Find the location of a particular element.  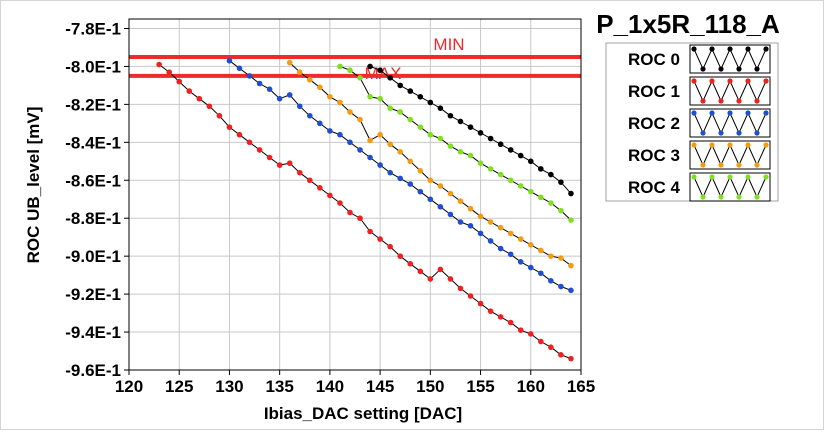

y-tick-label: -9.6E-1 is located at coordinates (93, 370).